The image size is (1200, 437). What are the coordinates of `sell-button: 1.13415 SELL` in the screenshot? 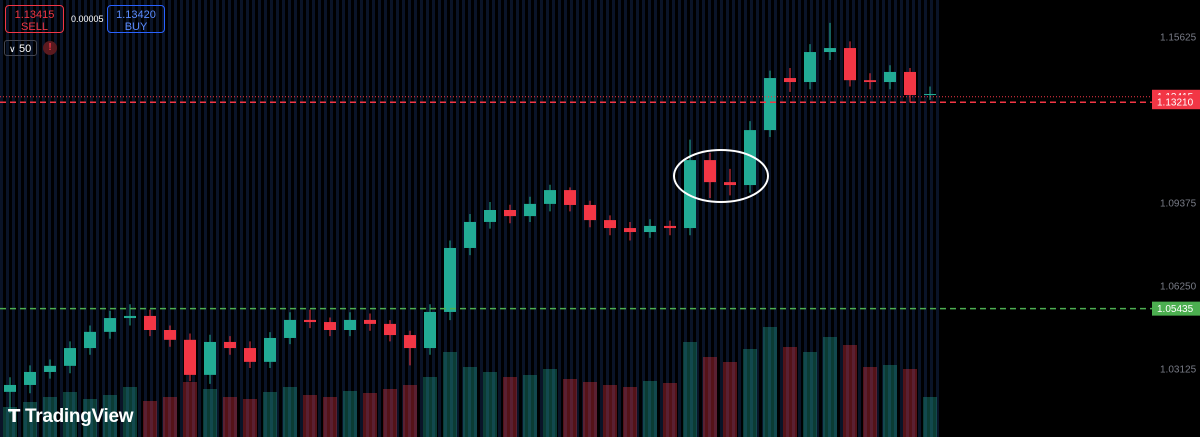 It's located at (34, 19).